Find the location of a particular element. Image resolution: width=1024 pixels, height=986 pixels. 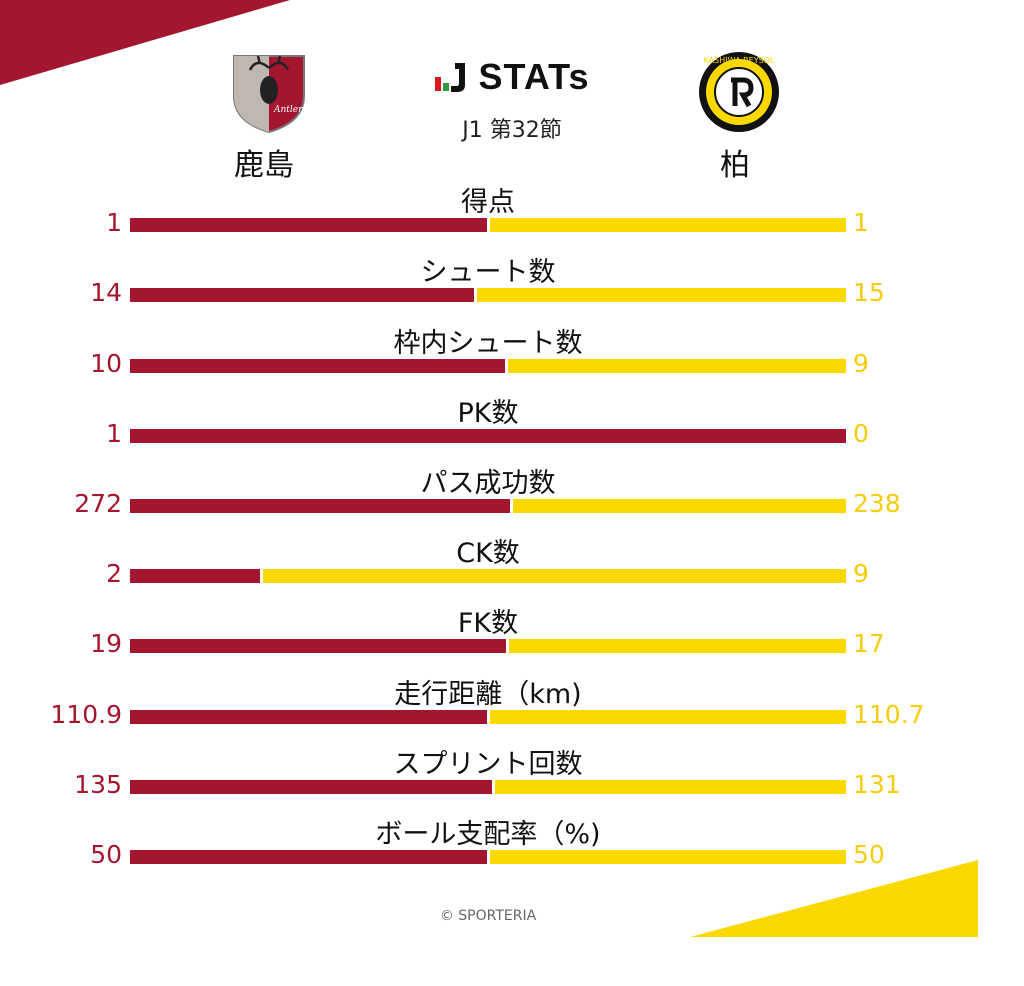

j-league-logo-icon is located at coordinates (449, 77).